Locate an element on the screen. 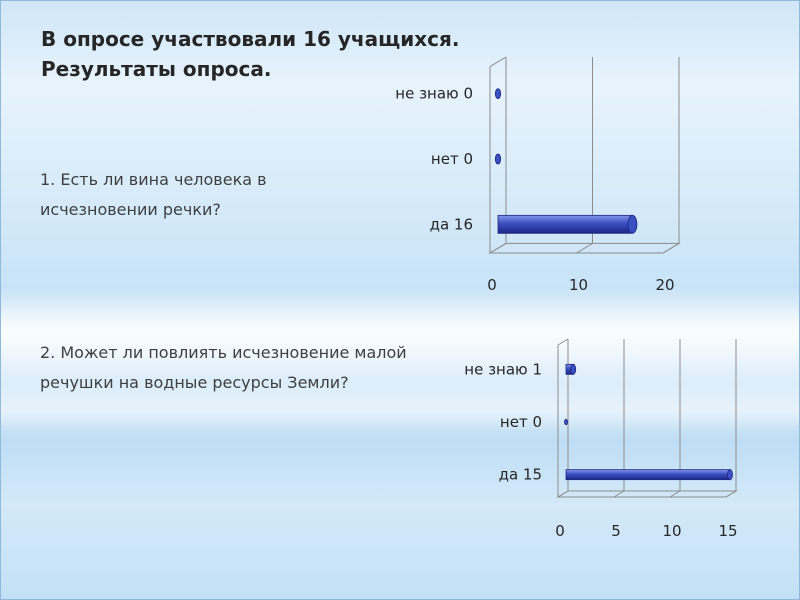  y-category-label: не знаю 1 is located at coordinates (503, 369).